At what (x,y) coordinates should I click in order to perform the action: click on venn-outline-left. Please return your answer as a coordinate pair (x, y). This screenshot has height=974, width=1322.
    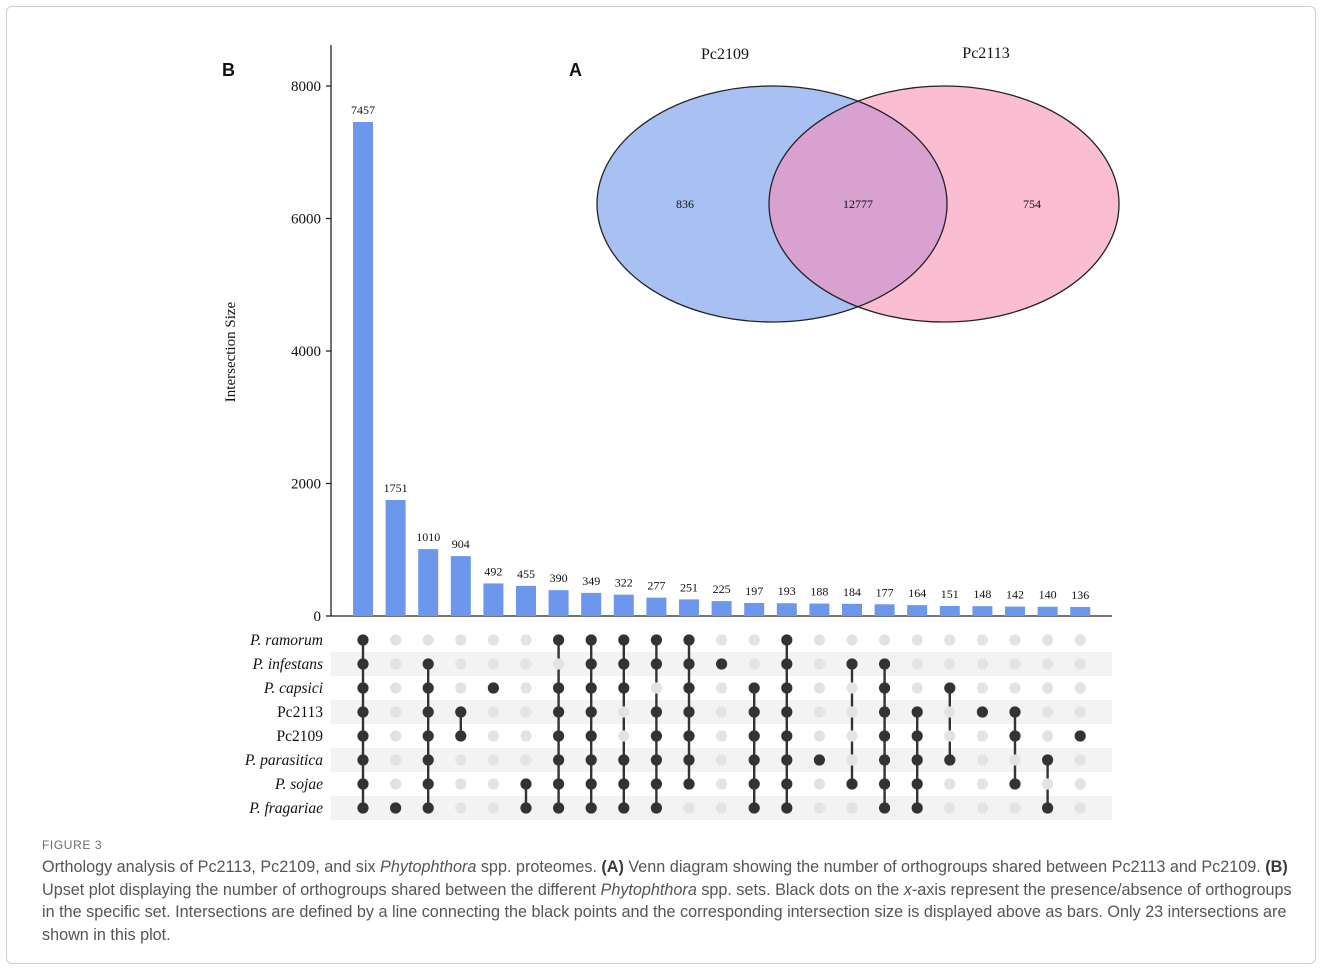
    Looking at the image, I should click on (772, 204).